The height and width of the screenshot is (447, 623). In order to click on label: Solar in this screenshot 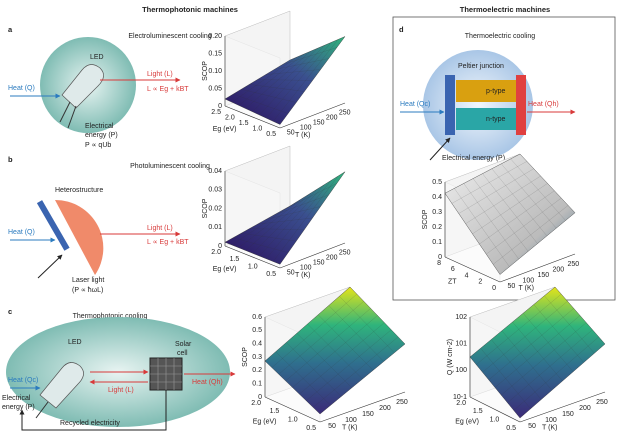, I will do `click(183, 344)`.